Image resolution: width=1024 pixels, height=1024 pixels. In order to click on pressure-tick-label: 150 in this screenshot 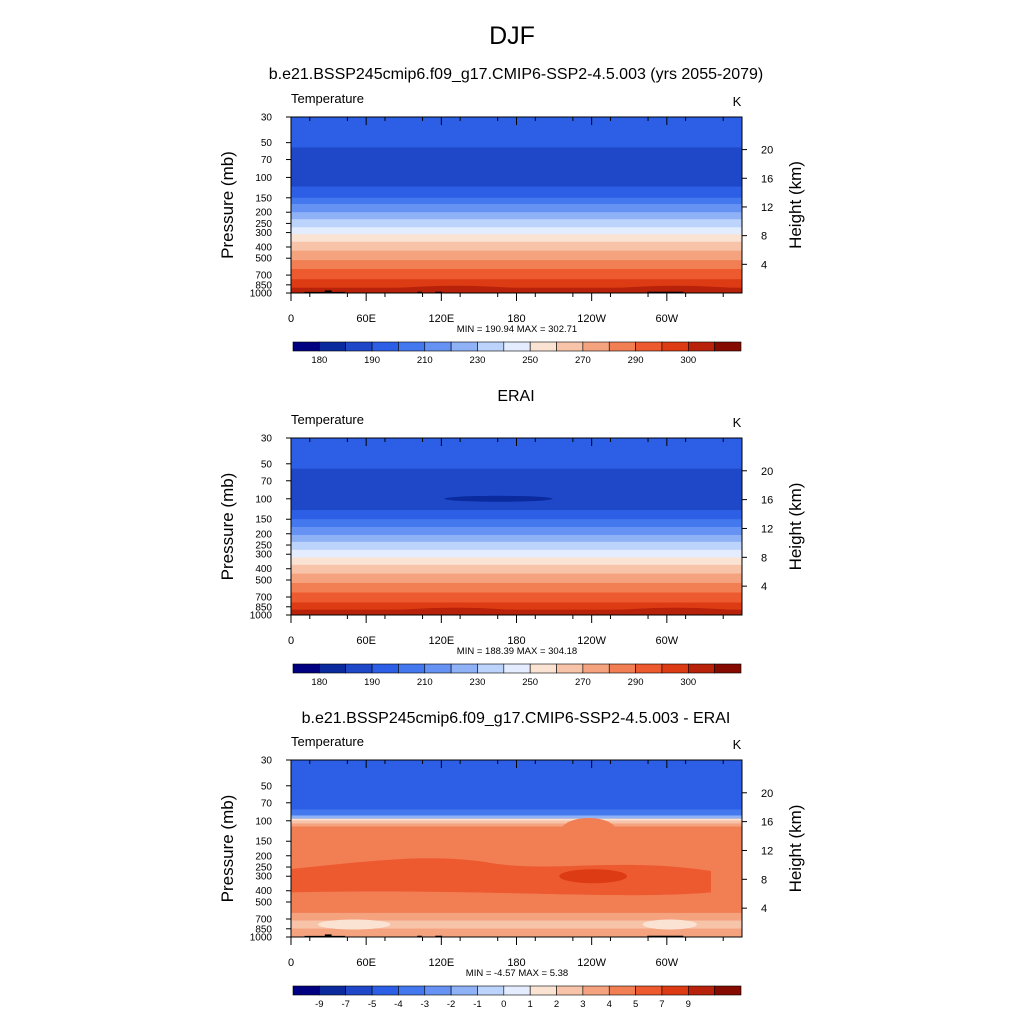, I will do `click(263, 520)`.